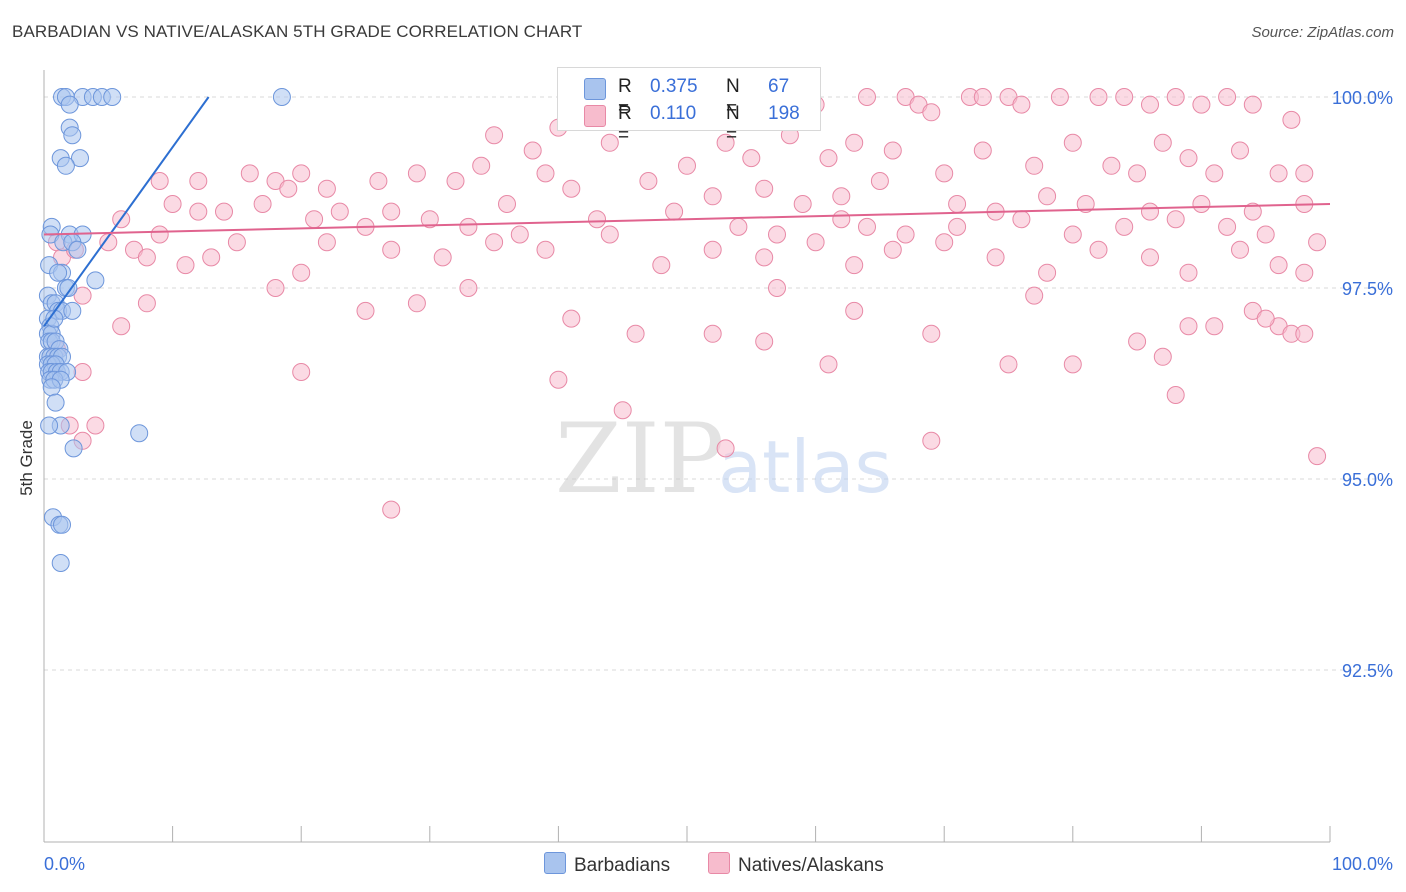 The image size is (1406, 892). I want to click on legend-n-value: 198, so click(784, 113).